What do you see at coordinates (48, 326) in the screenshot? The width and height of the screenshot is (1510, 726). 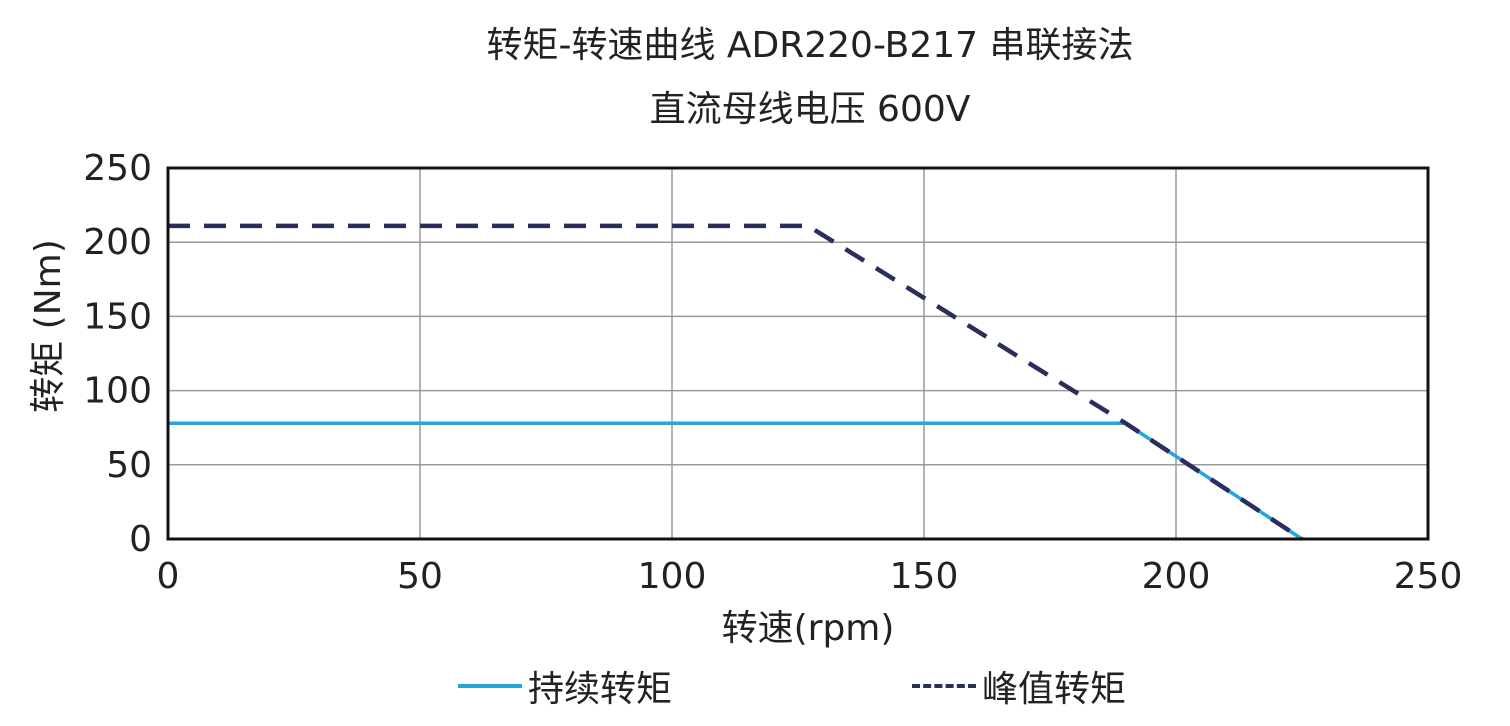 I see `y-axis-label: 转矩 (Nm)` at bounding box center [48, 326].